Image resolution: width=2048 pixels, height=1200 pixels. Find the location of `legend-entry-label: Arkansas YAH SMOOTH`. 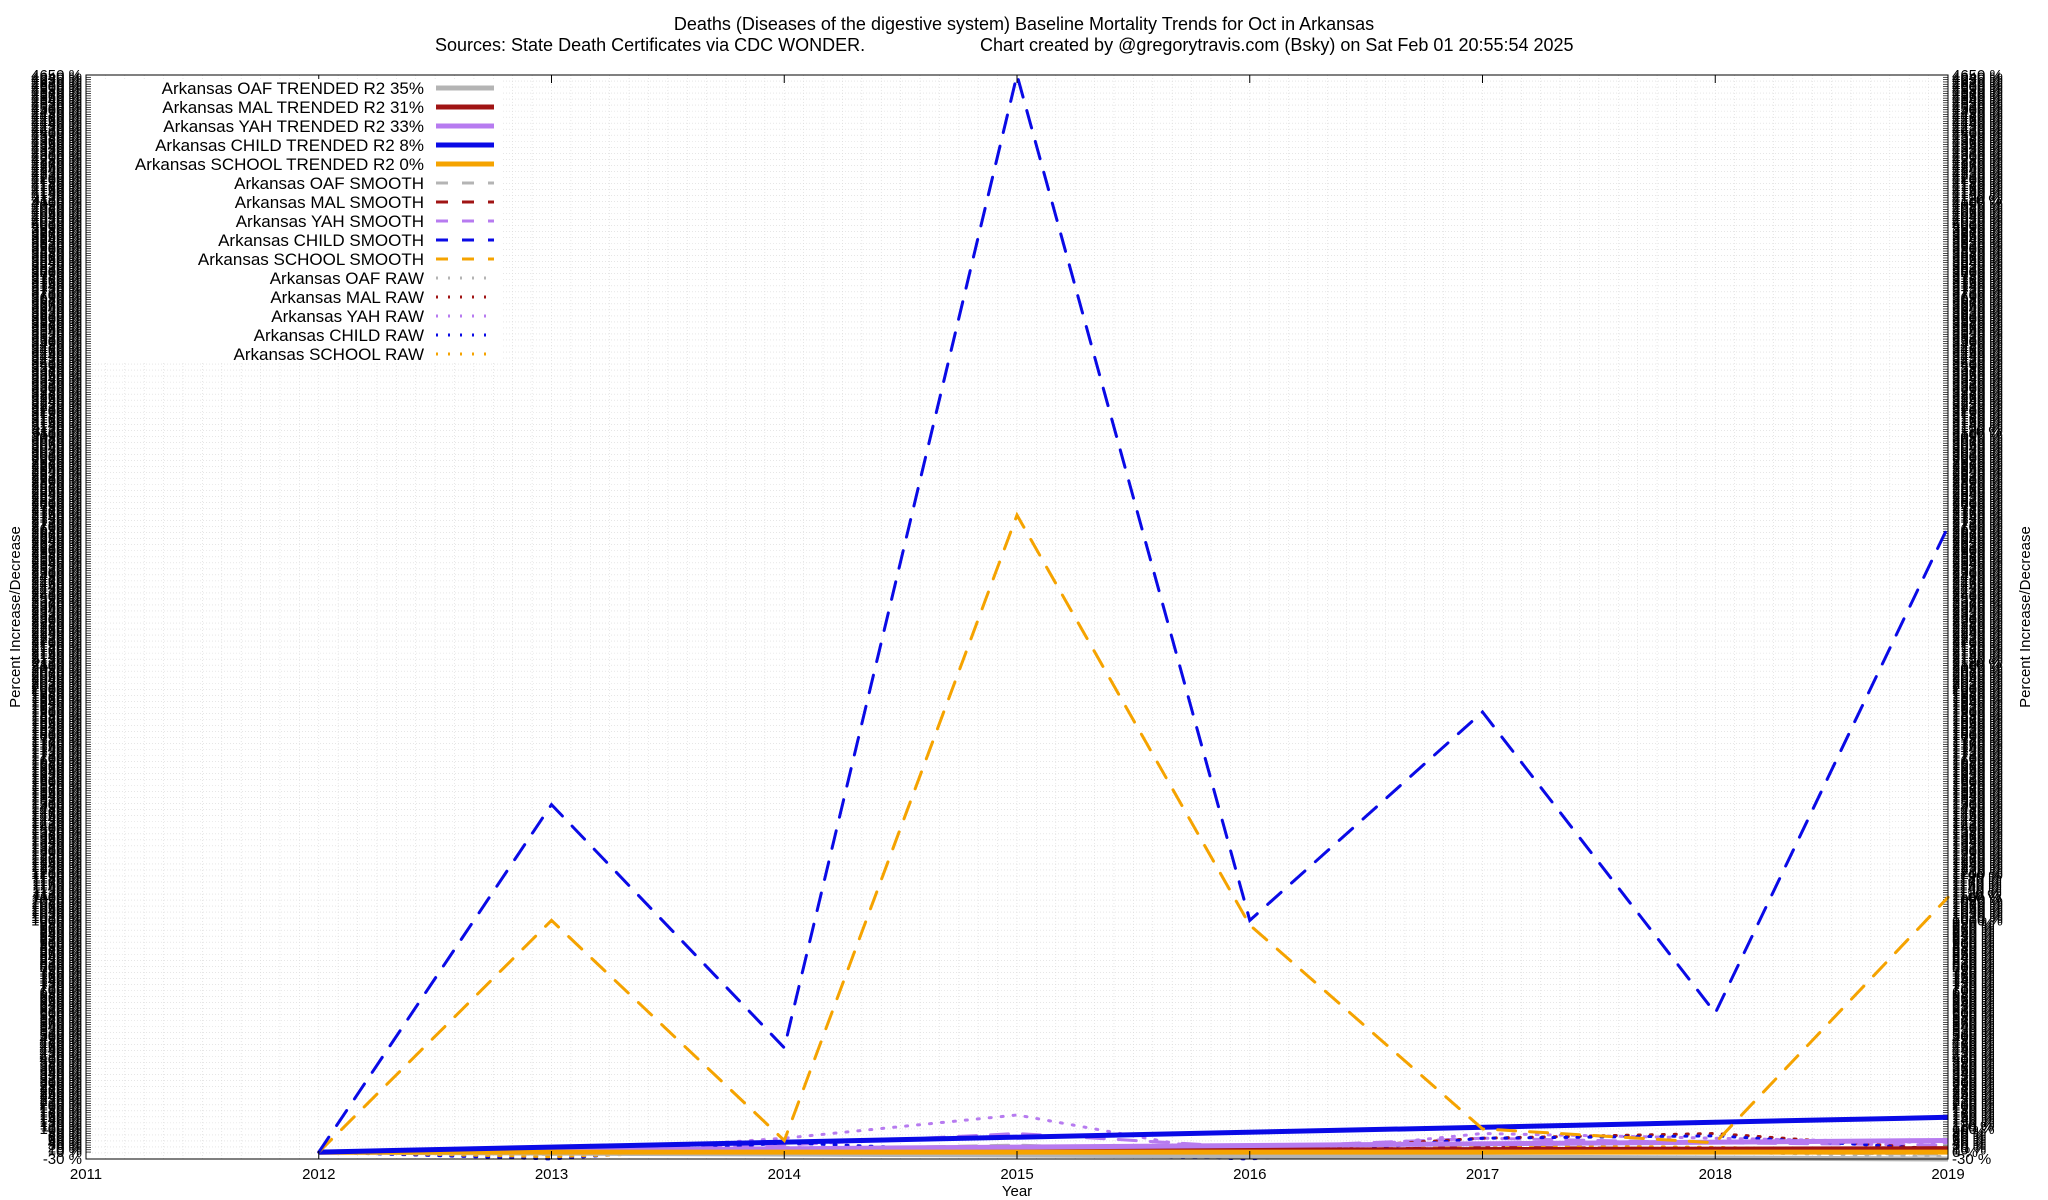

legend-entry-label: Arkansas YAH SMOOTH is located at coordinates (330, 221).